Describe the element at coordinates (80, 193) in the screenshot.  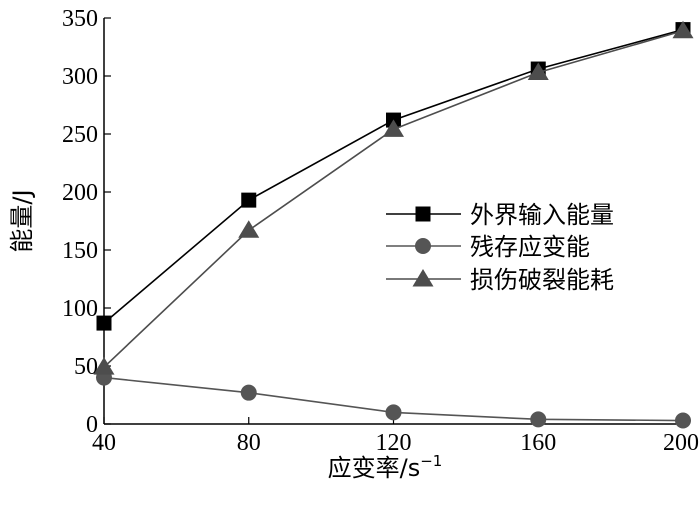
I see `y-tick-label: 200` at that location.